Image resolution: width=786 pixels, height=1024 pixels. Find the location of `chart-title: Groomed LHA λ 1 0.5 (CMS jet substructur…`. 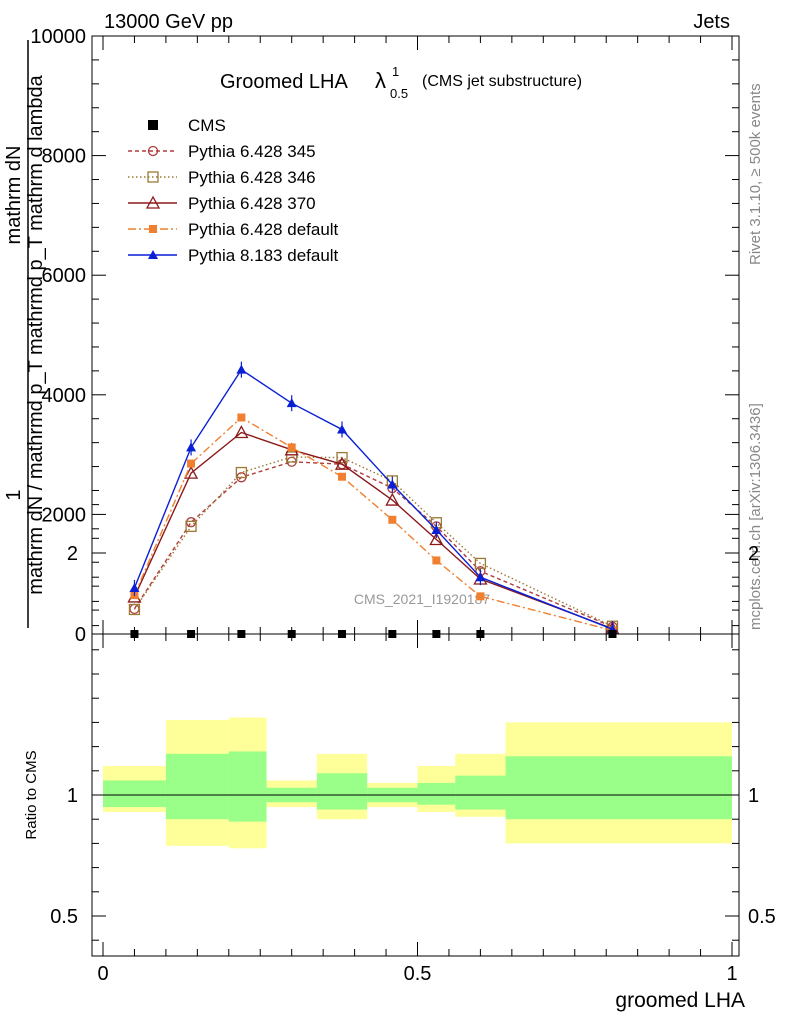

chart-title: Groomed LHA λ 1 0.5 (CMS jet substructur… is located at coordinates (401, 82).